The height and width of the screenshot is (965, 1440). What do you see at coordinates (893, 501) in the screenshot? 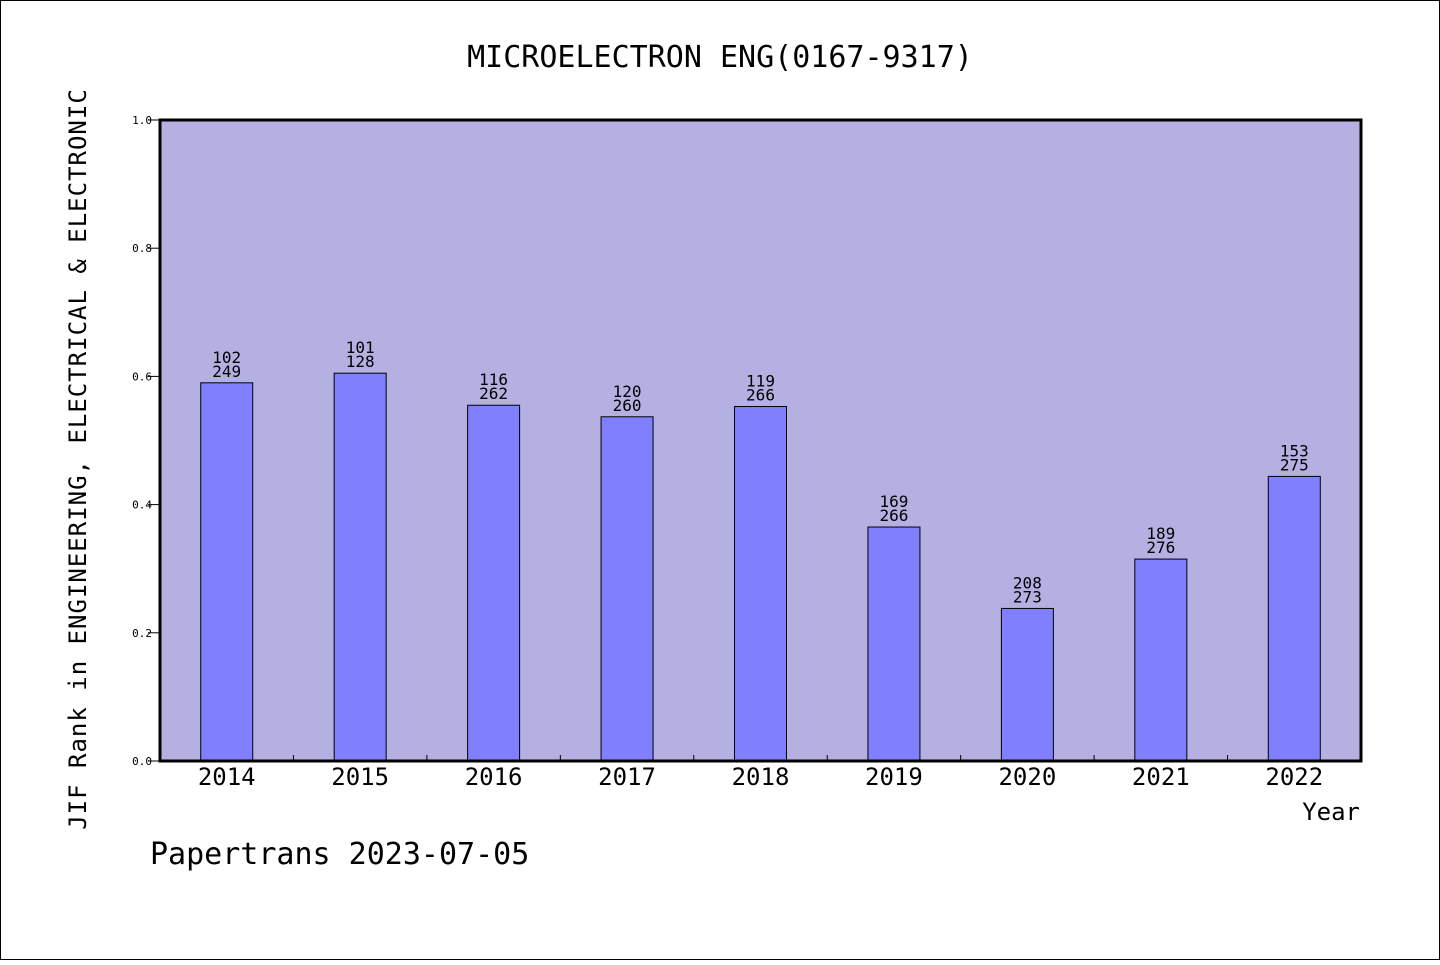
I see `bar-rank-label: 169` at bounding box center [893, 501].